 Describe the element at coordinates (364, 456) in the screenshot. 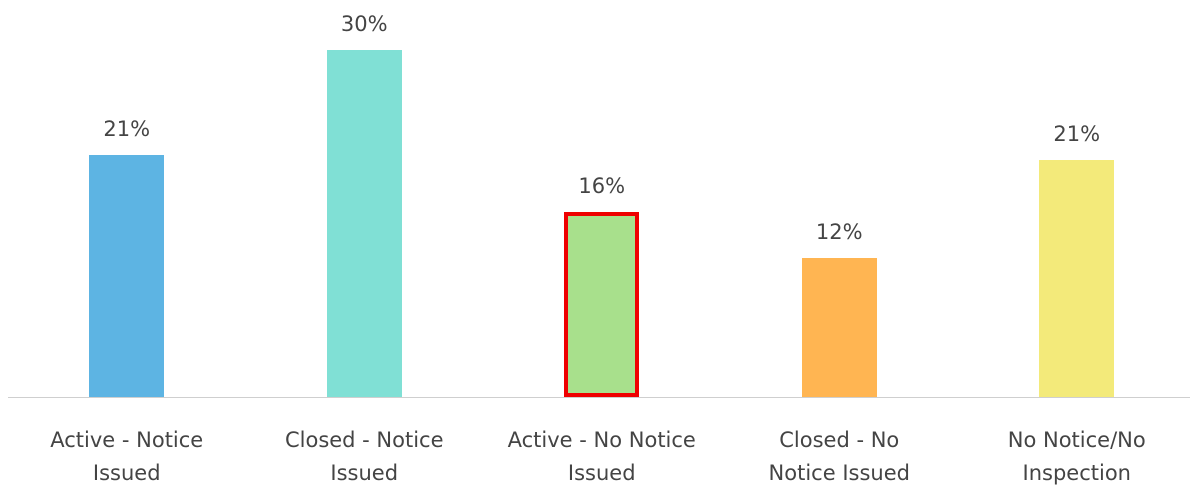

I see `x-tick-label: Closed - Notice Issued` at that location.